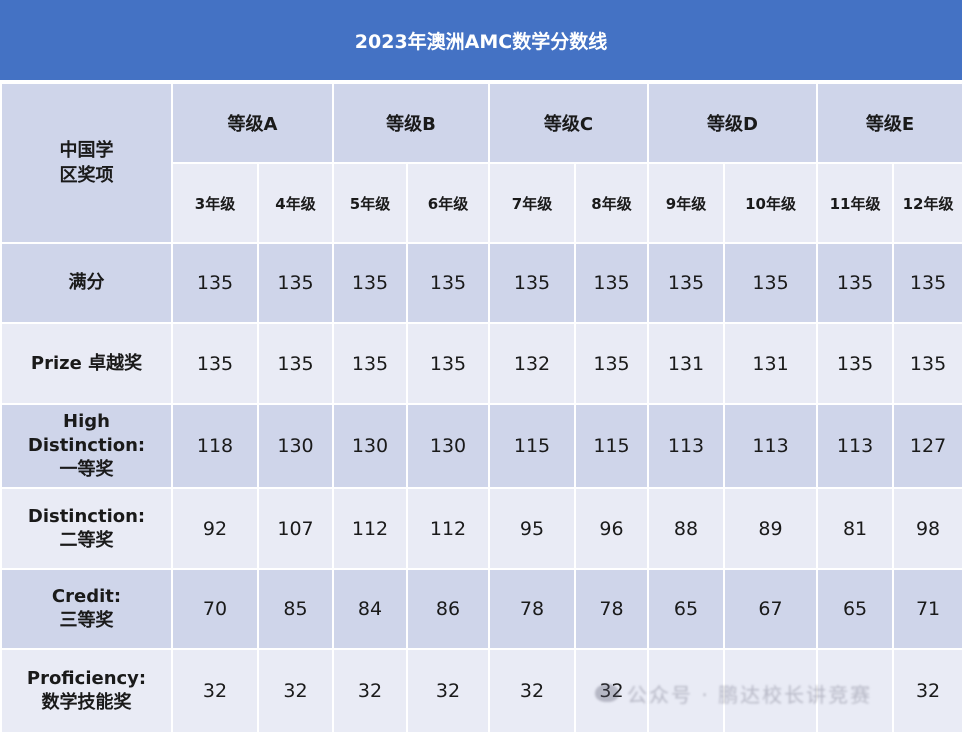  Describe the element at coordinates (889, 123) in the screenshot. I see `level-header: 等级E` at that location.